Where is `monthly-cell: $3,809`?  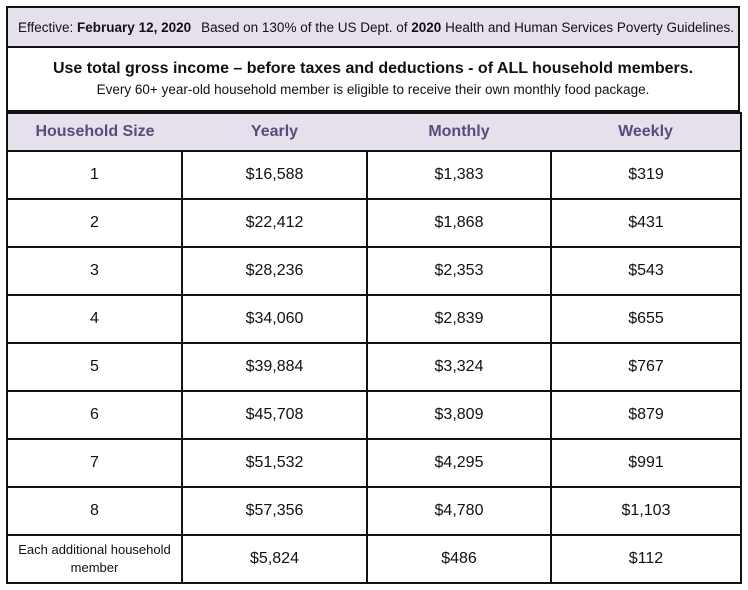
monthly-cell: $3,809 is located at coordinates (459, 415).